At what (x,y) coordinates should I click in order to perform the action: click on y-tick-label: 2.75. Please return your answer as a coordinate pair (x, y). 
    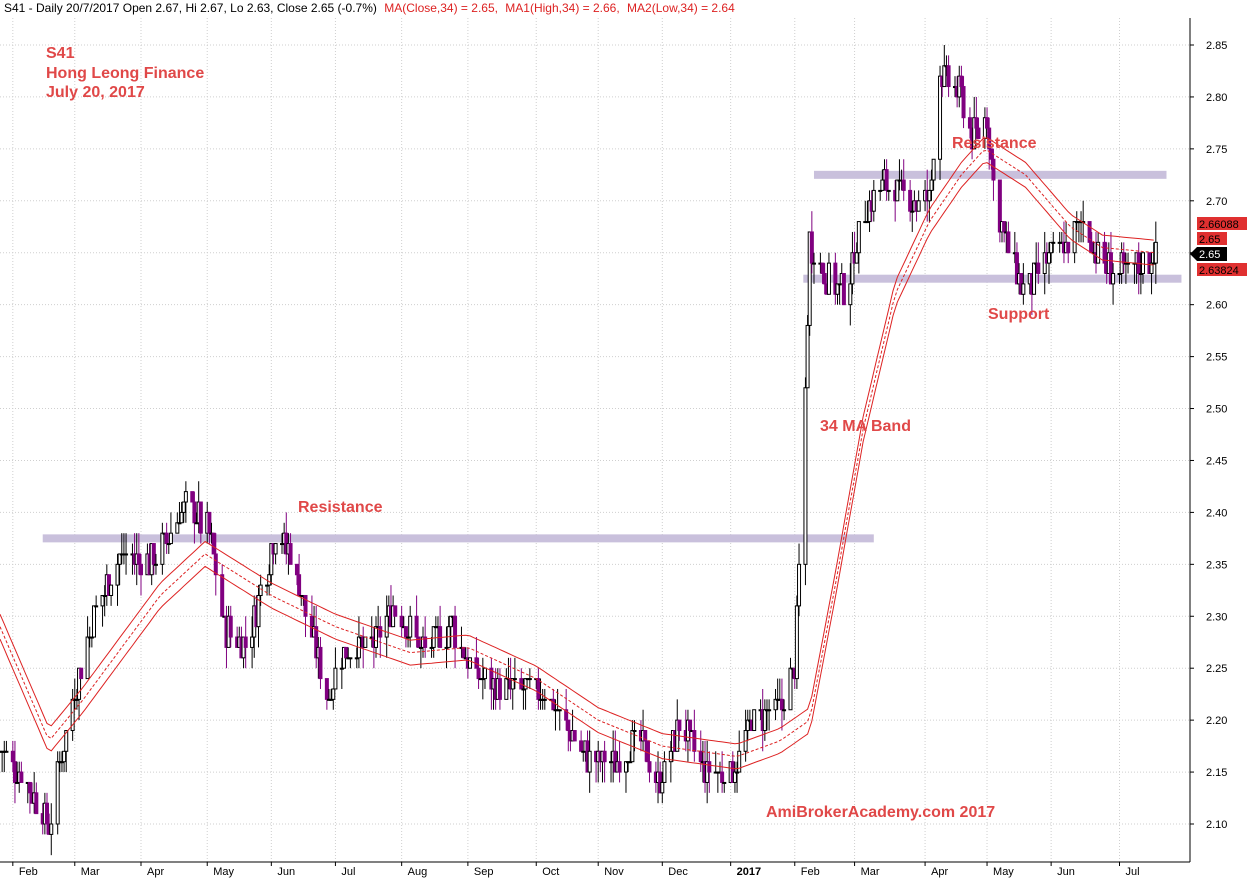
    Looking at the image, I should click on (1216, 150).